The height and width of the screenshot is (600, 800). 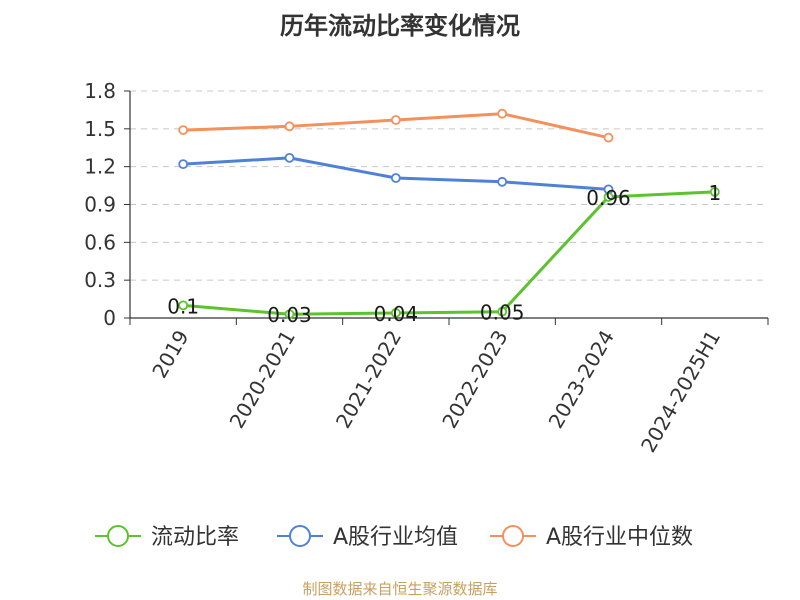 What do you see at coordinates (100, 242) in the screenshot?
I see `y-tick-label: 0.6` at bounding box center [100, 242].